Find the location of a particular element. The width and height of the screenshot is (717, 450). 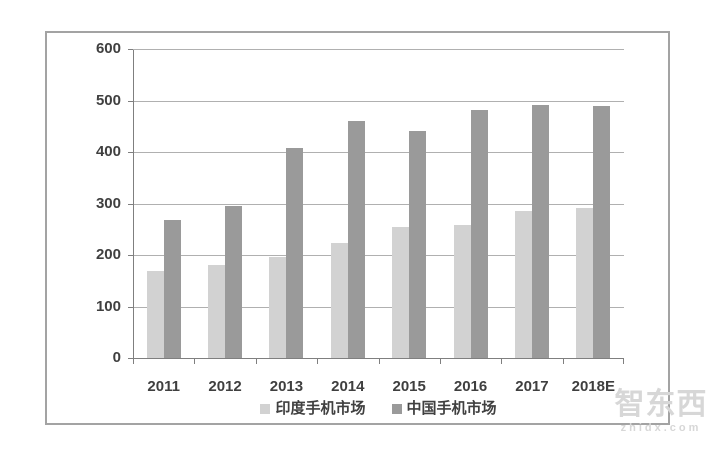

legend-item-china: 中国手机市场 is located at coordinates (444, 408).